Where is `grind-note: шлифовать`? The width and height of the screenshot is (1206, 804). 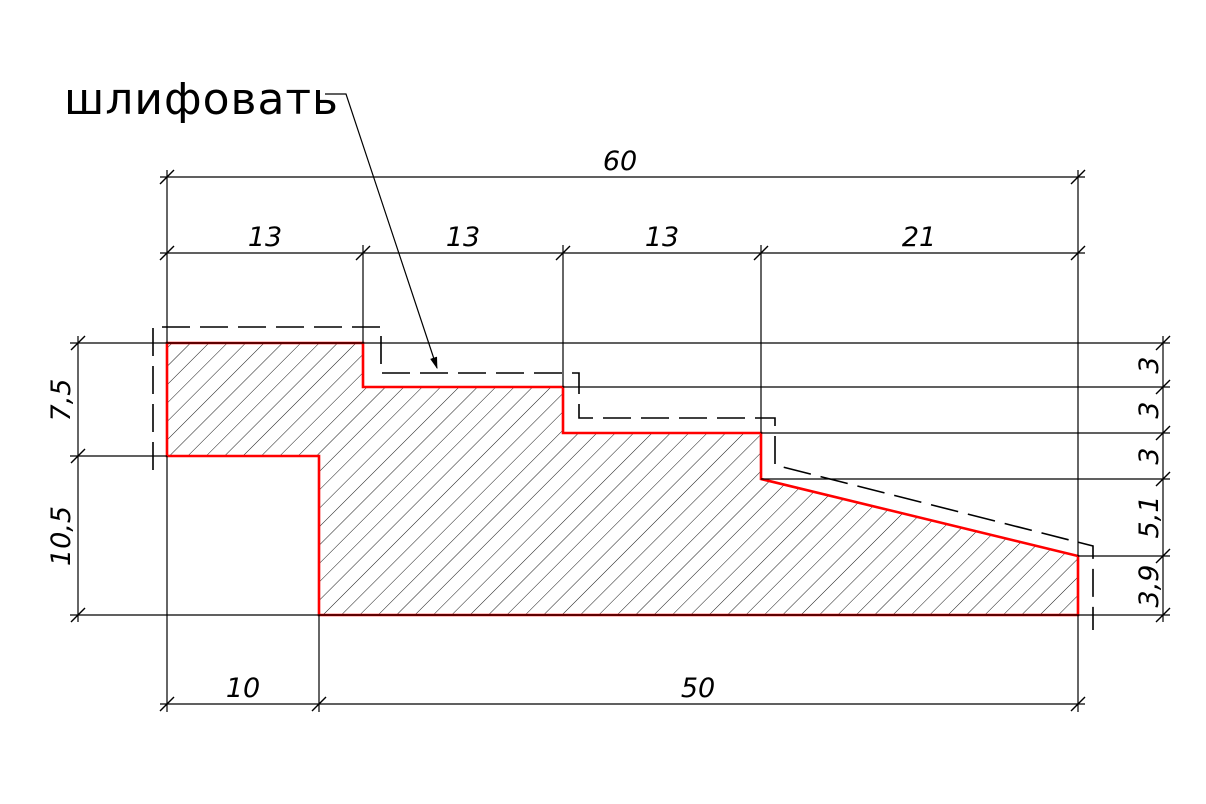 grind-note: шлифовать is located at coordinates (201, 99).